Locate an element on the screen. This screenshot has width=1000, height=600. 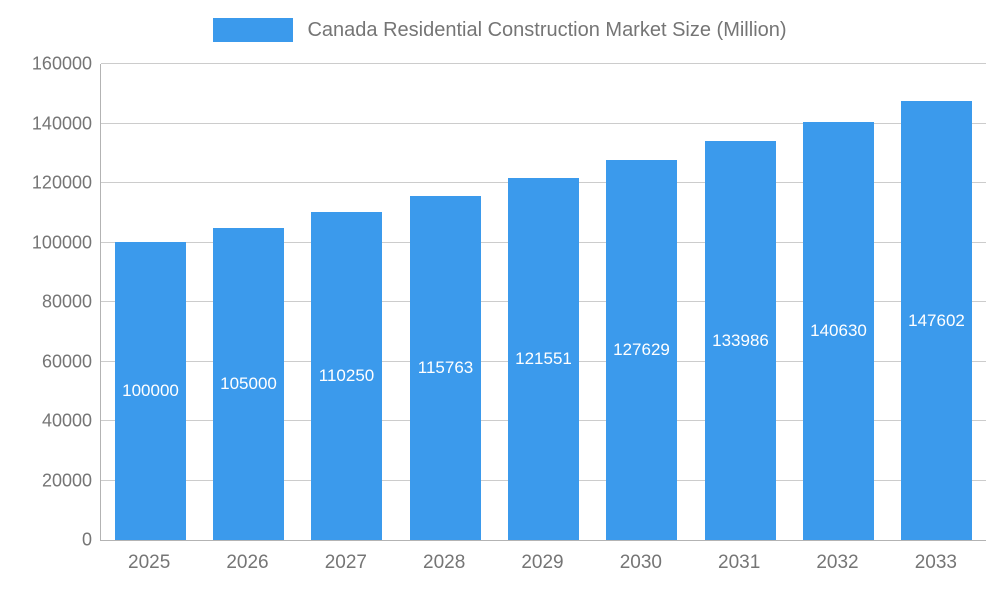
bar-value-label: 147602 is located at coordinates (936, 320).